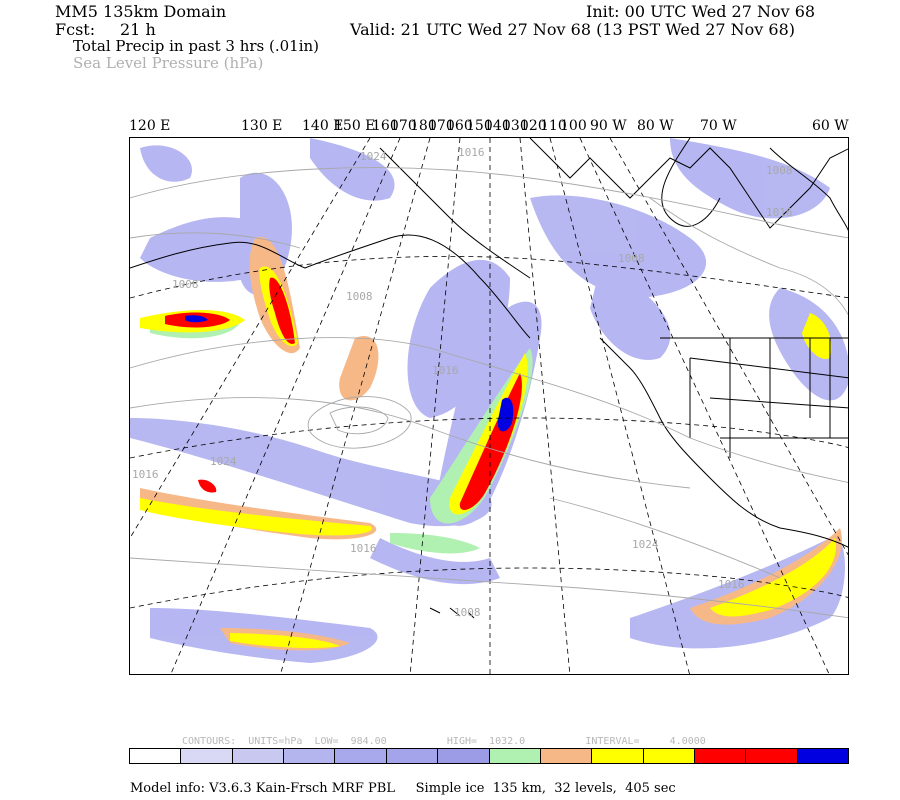 This screenshot has height=800, width=900. What do you see at coordinates (553, 126) in the screenshot?
I see `lon-label: 110` at bounding box center [553, 126].